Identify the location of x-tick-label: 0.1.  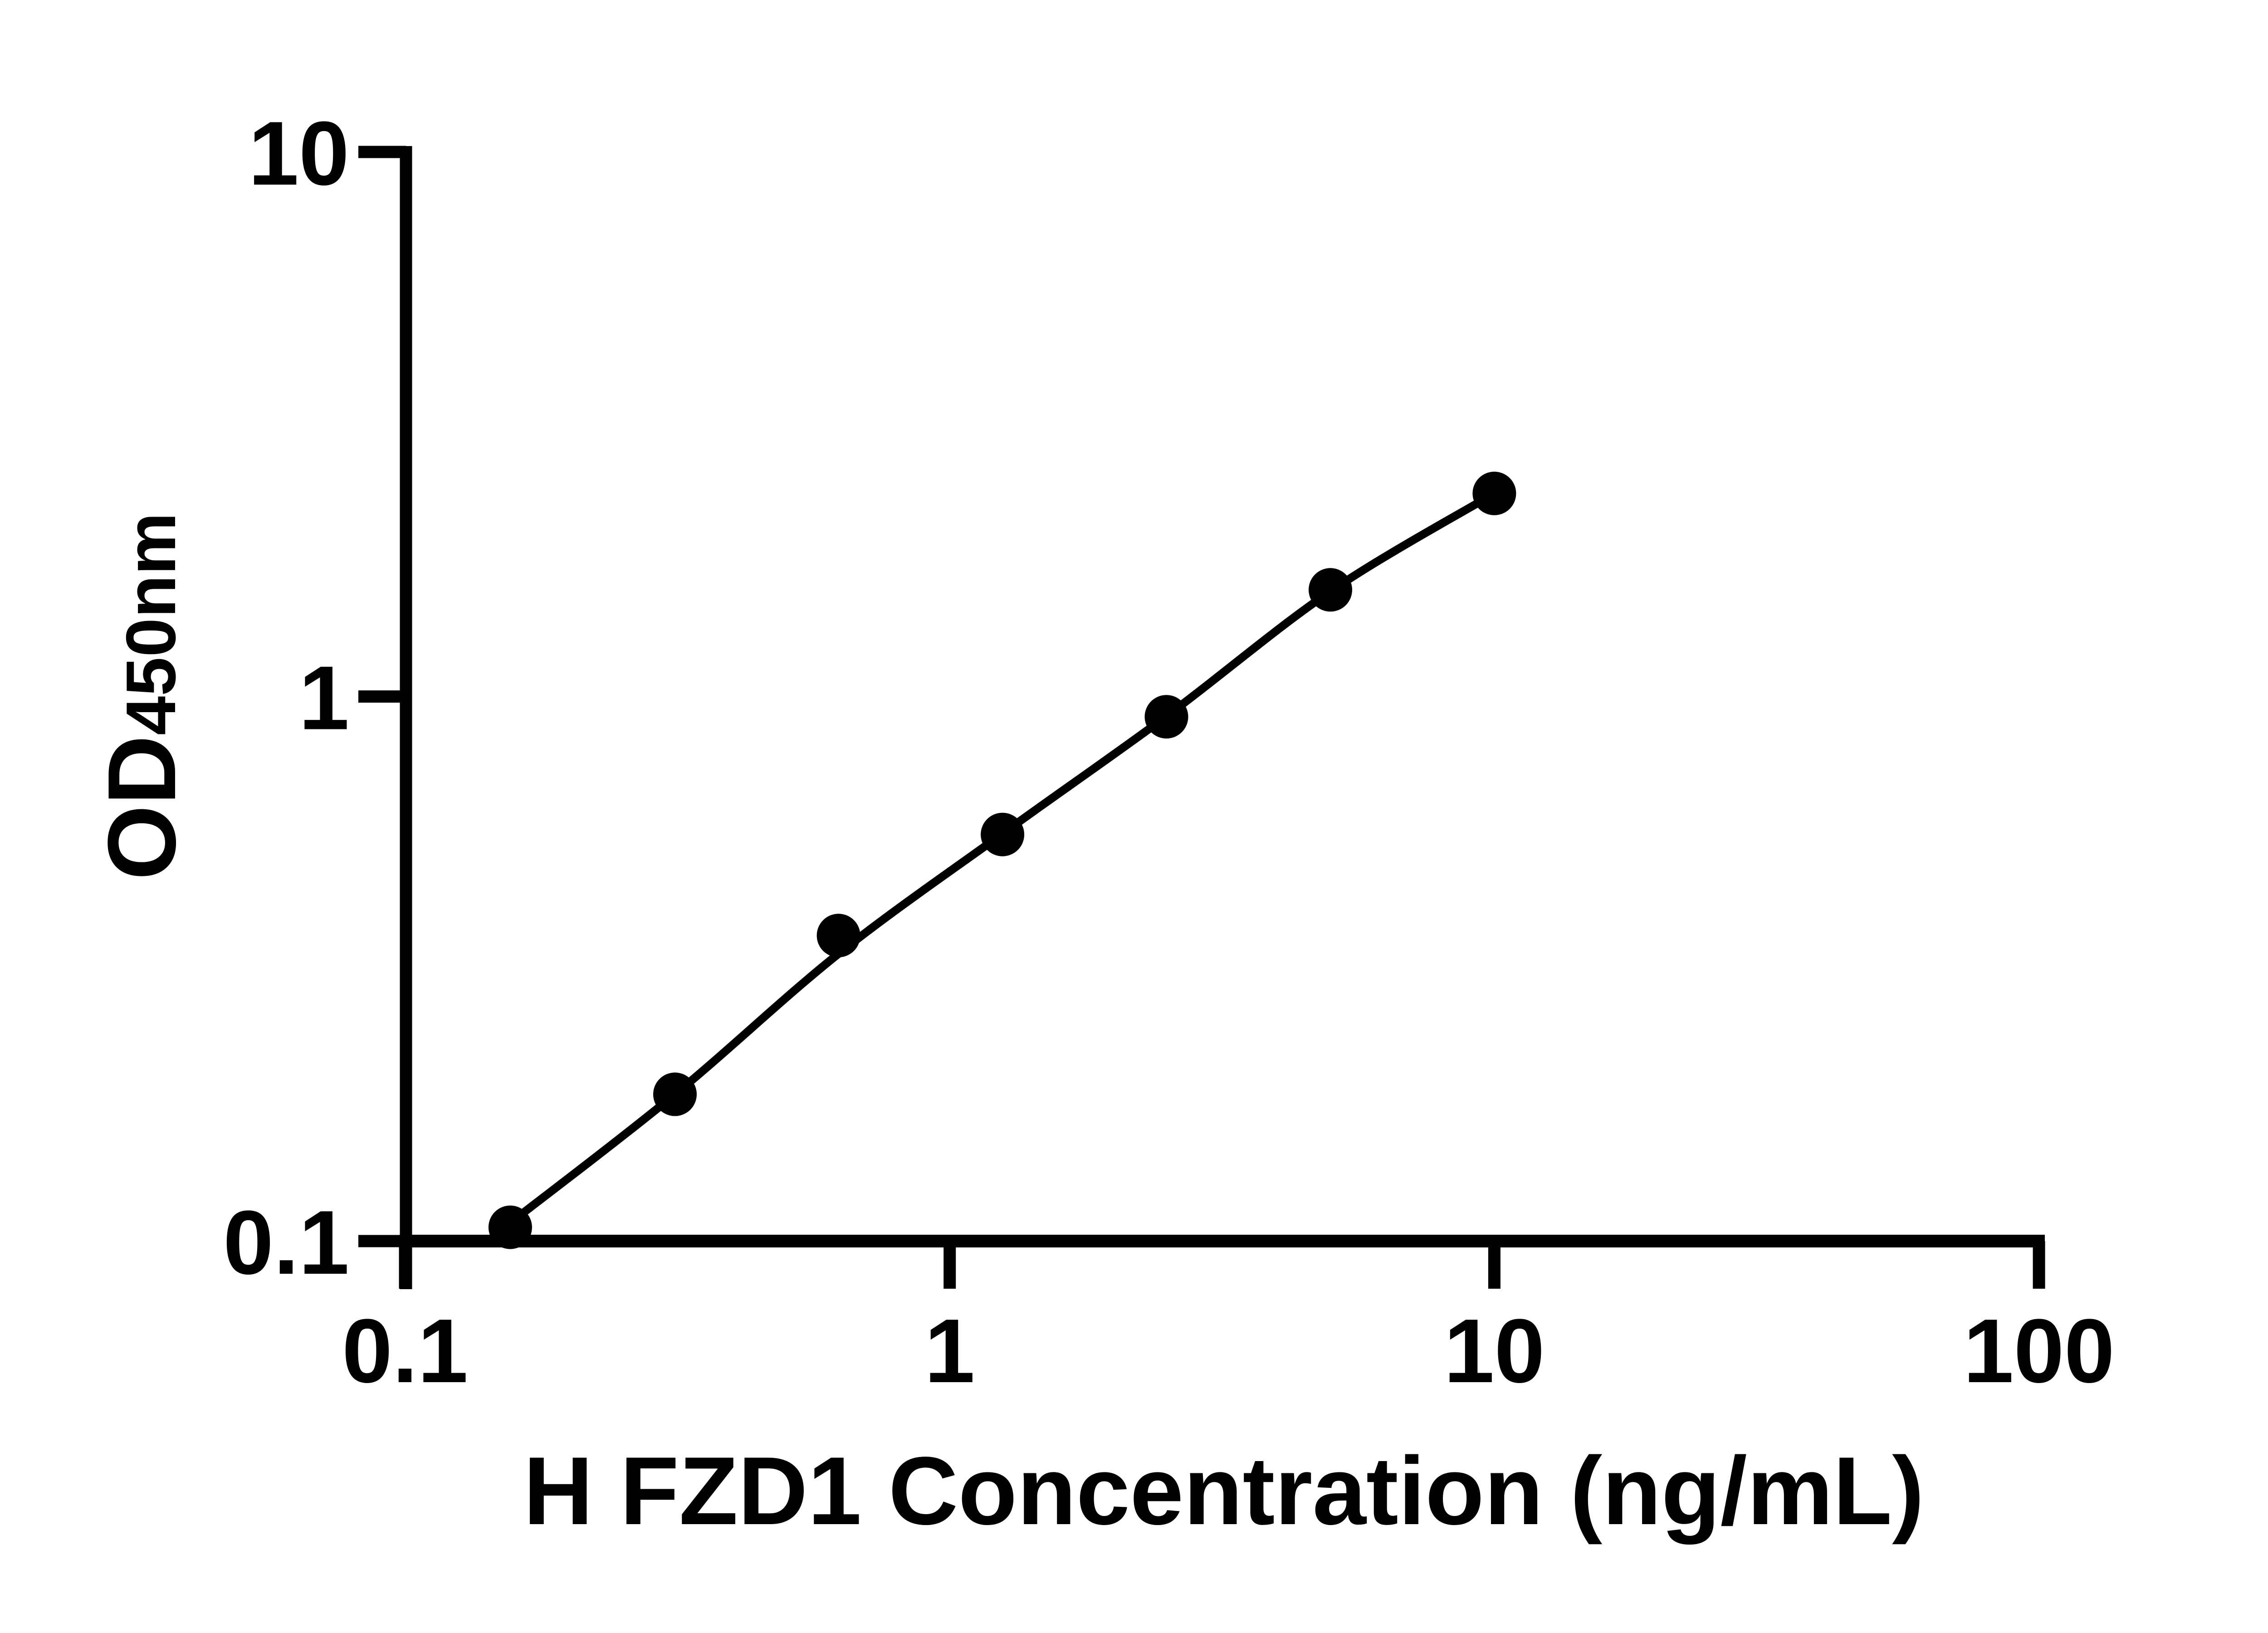
(405, 1351).